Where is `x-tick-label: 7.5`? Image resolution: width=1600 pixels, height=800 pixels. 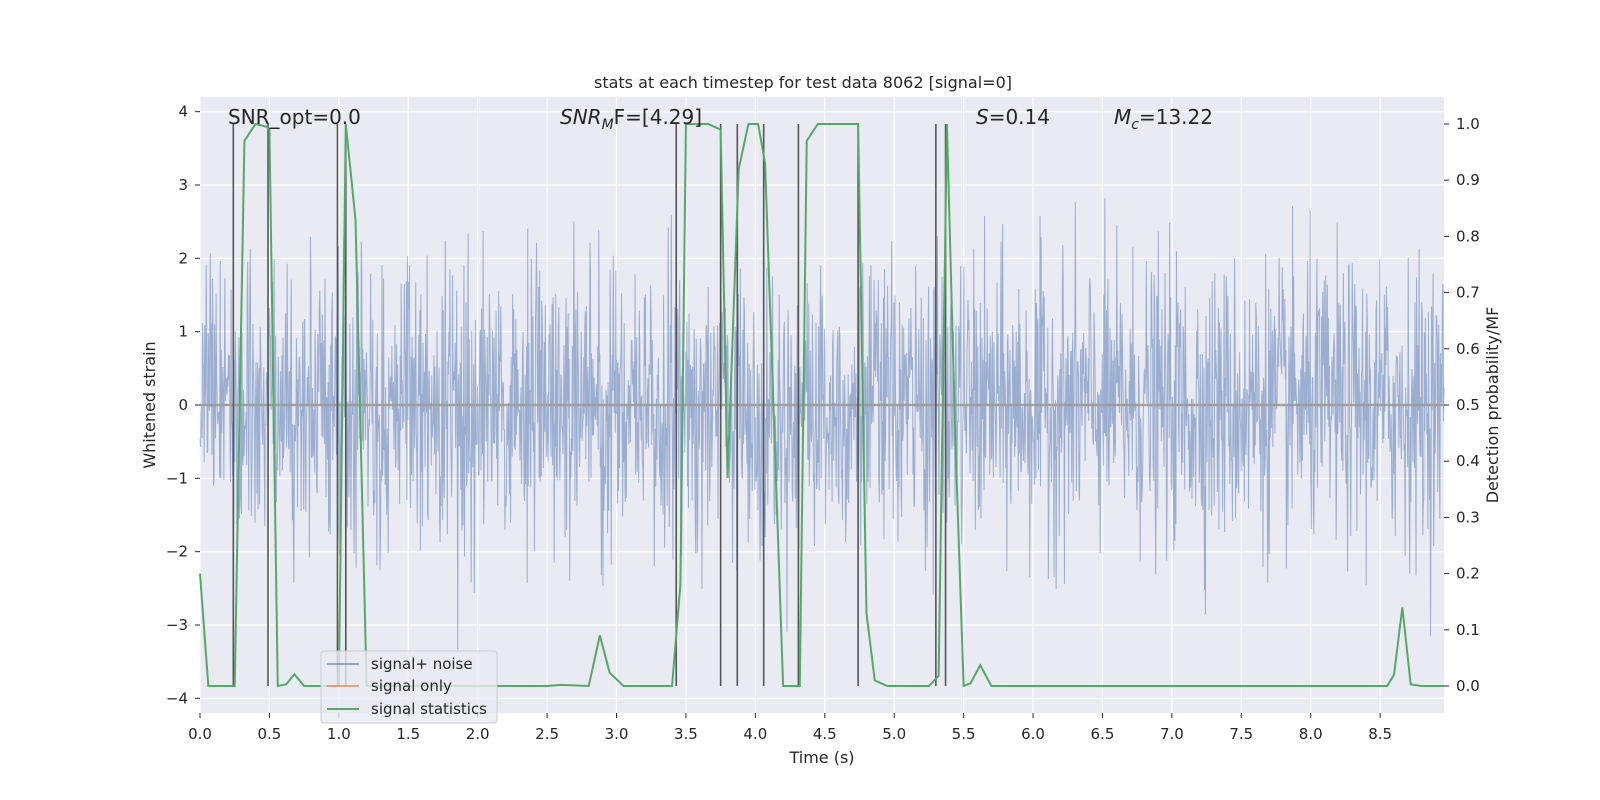 x-tick-label: 7.5 is located at coordinates (1241, 734).